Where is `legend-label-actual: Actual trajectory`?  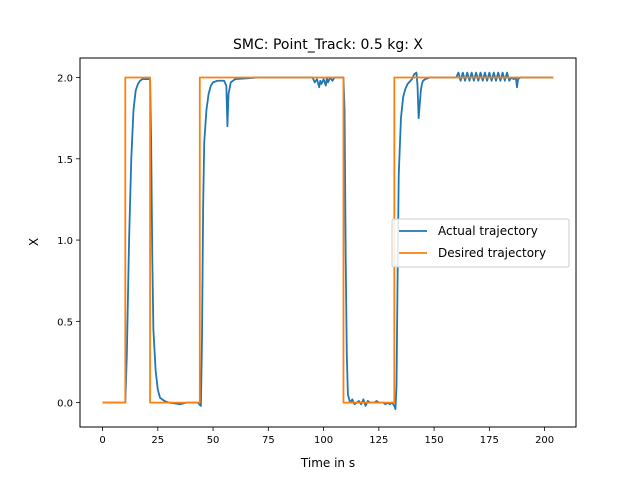 legend-label-actual: Actual trajectory is located at coordinates (488, 231).